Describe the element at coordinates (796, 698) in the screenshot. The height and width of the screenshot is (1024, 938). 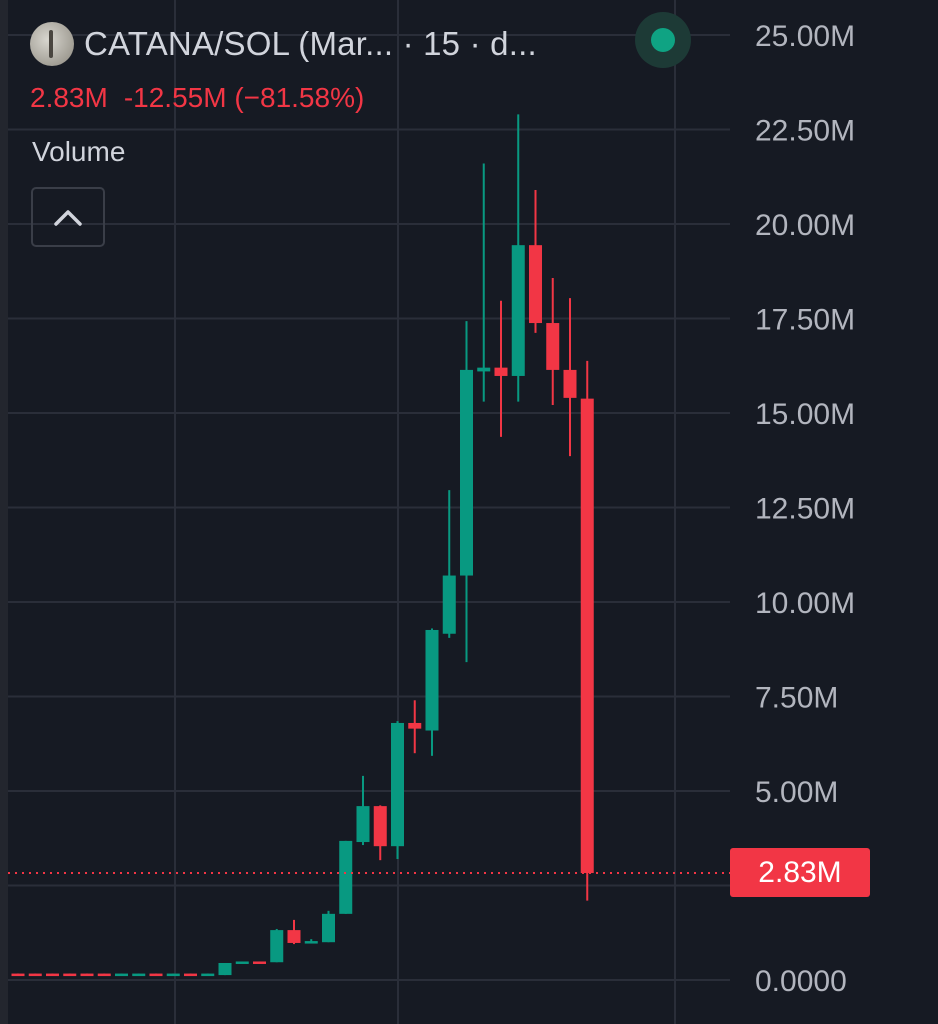
I see `y-tick-label: 7.50M` at that location.